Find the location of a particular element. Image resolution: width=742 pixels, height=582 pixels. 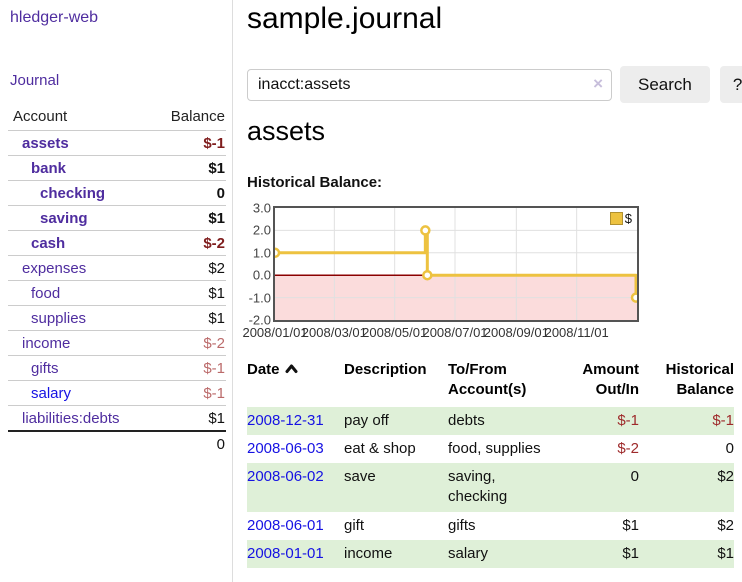

account-link: checking is located at coordinates (73, 193).